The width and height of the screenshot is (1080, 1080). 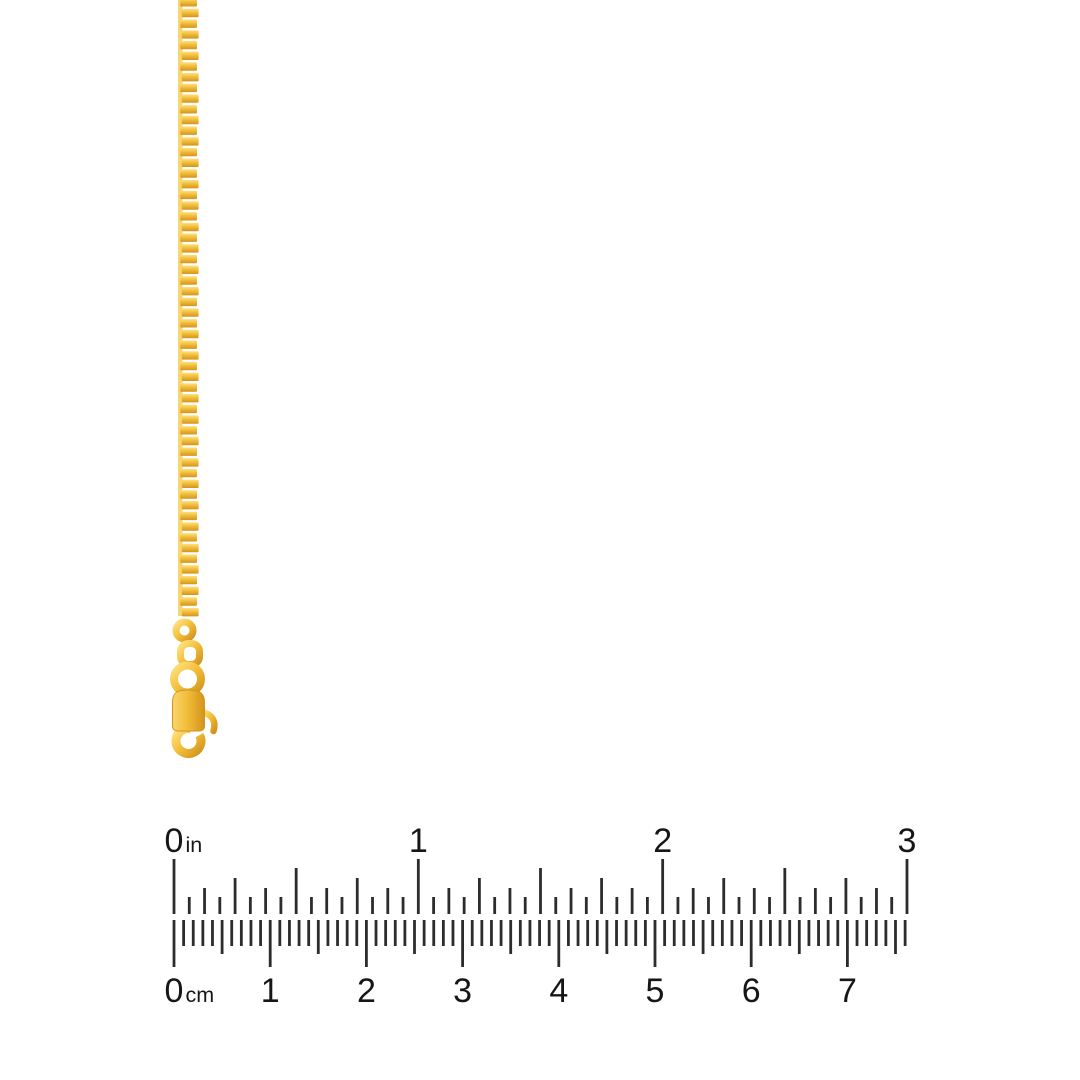 I want to click on connector-link, so click(x=190, y=654).